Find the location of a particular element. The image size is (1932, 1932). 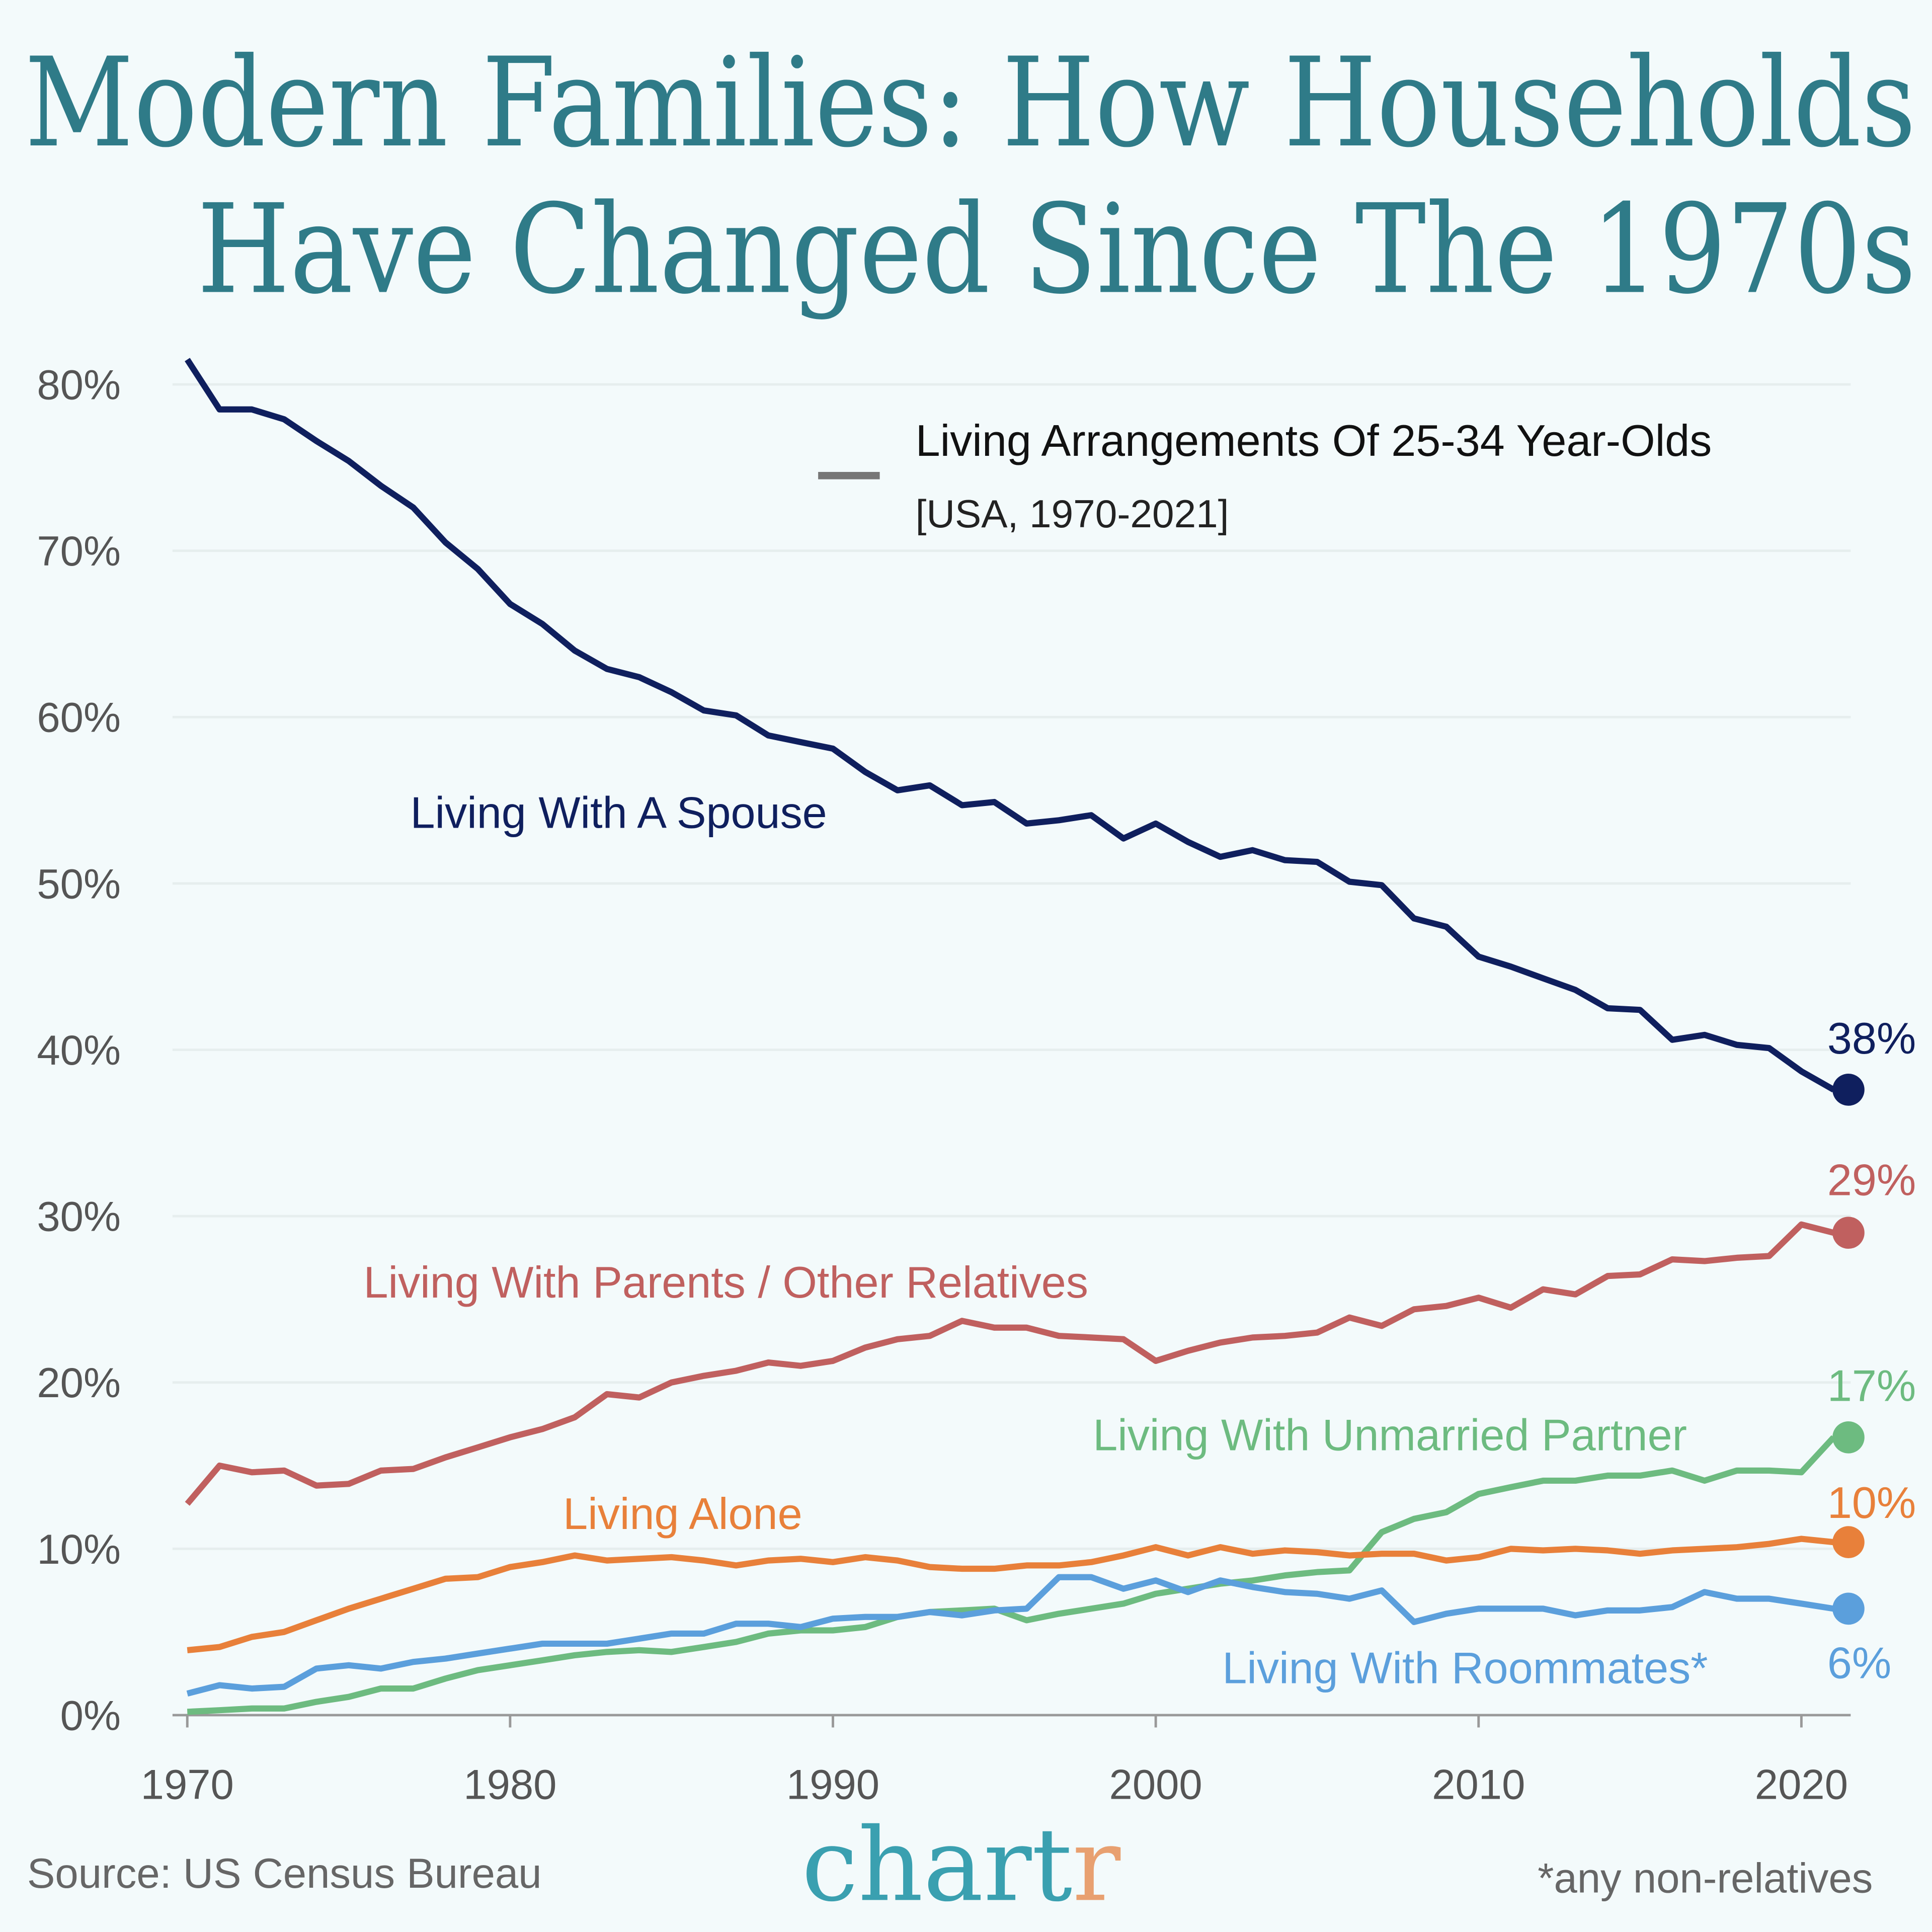

legend-subtitle: [USA, 1970-2021] is located at coordinates (1072, 514).